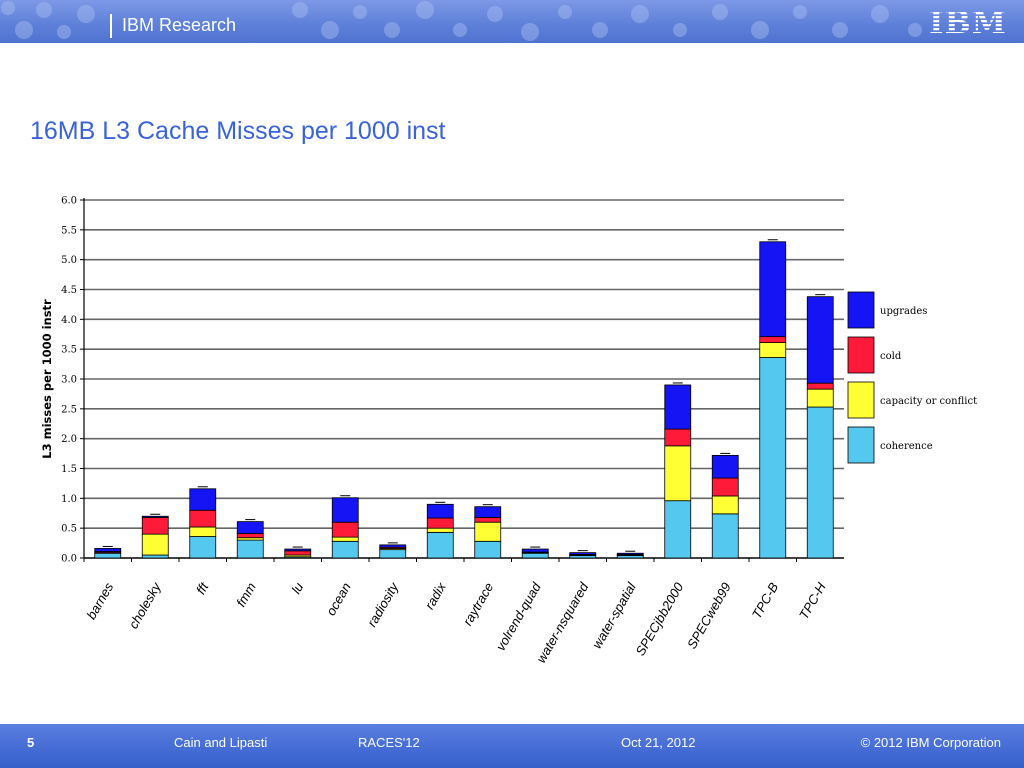 The width and height of the screenshot is (1024, 768). I want to click on x-category-label: cholesky, so click(145, 605).